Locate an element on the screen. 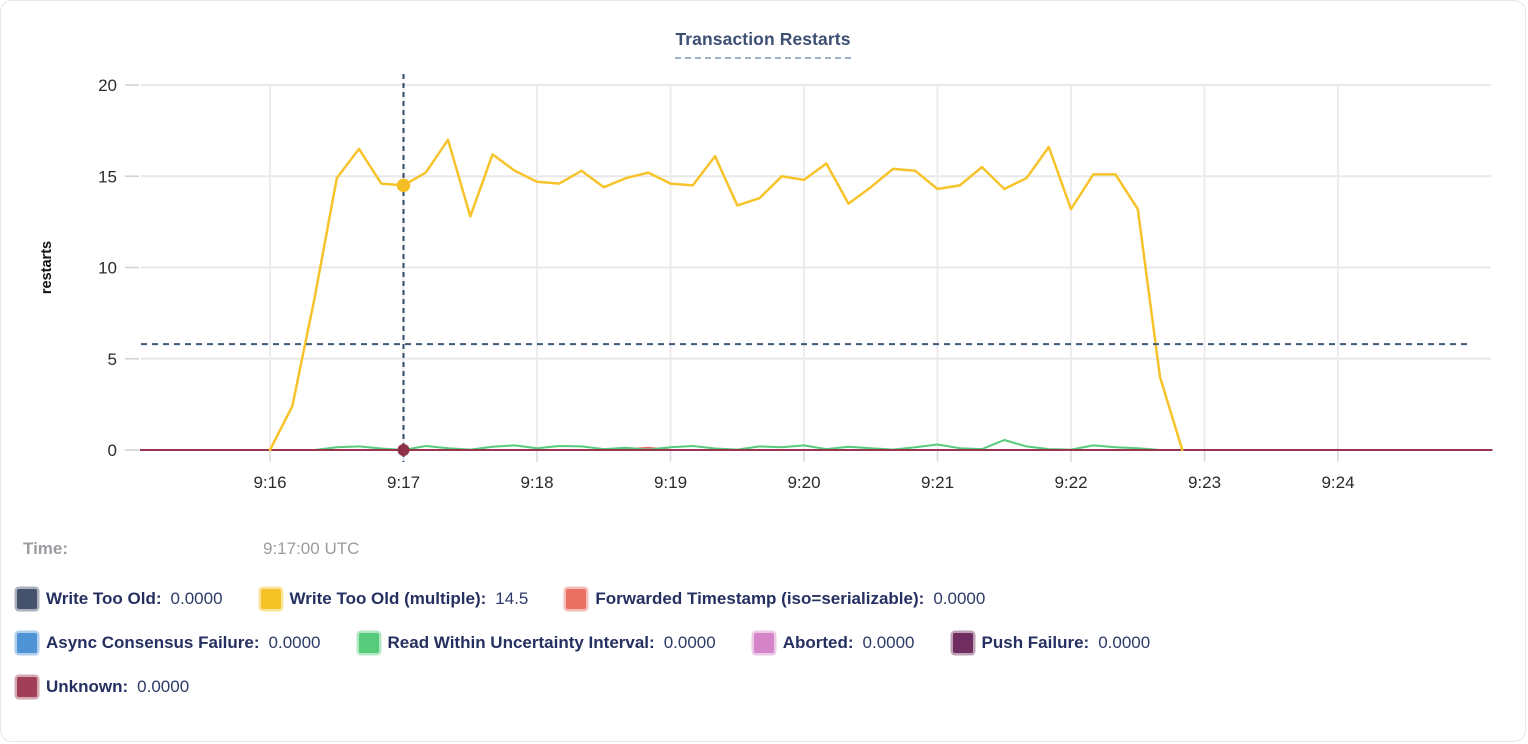 The image size is (1528, 744). legend-item-async-consensus-failure: Async Consensus Failure: 0.0000 is located at coordinates (169, 643).